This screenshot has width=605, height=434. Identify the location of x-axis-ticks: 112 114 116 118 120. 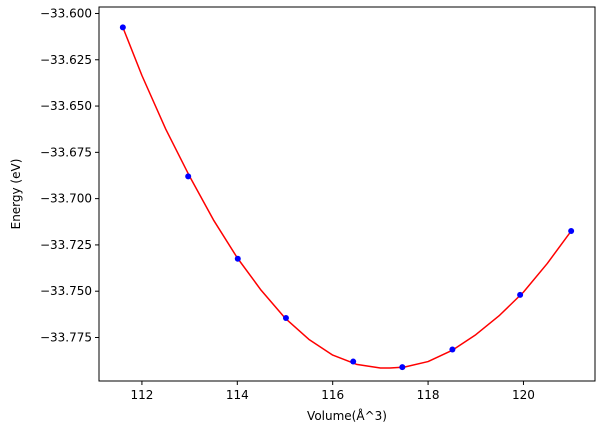
(332, 391).